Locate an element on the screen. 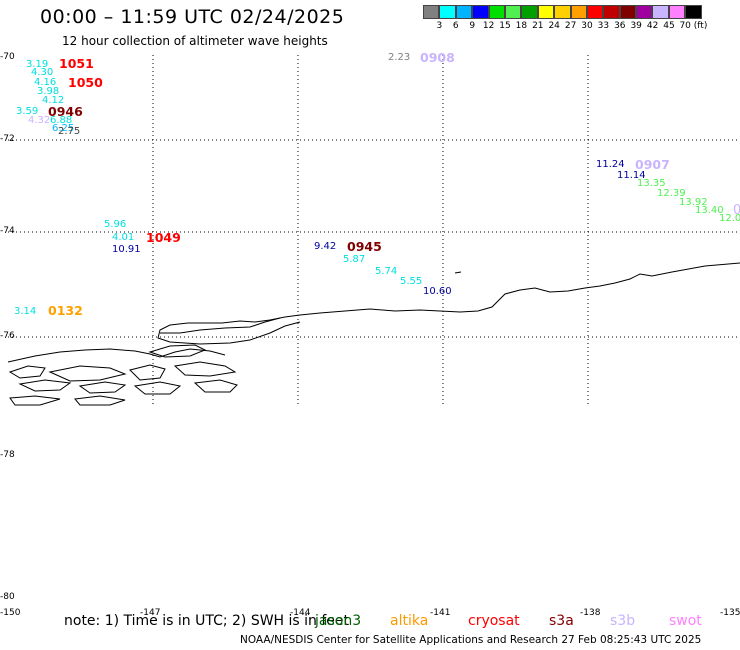 Image resolution: width=740 pixels, height=650 pixels. obs-label: 11.24 is located at coordinates (610, 164).